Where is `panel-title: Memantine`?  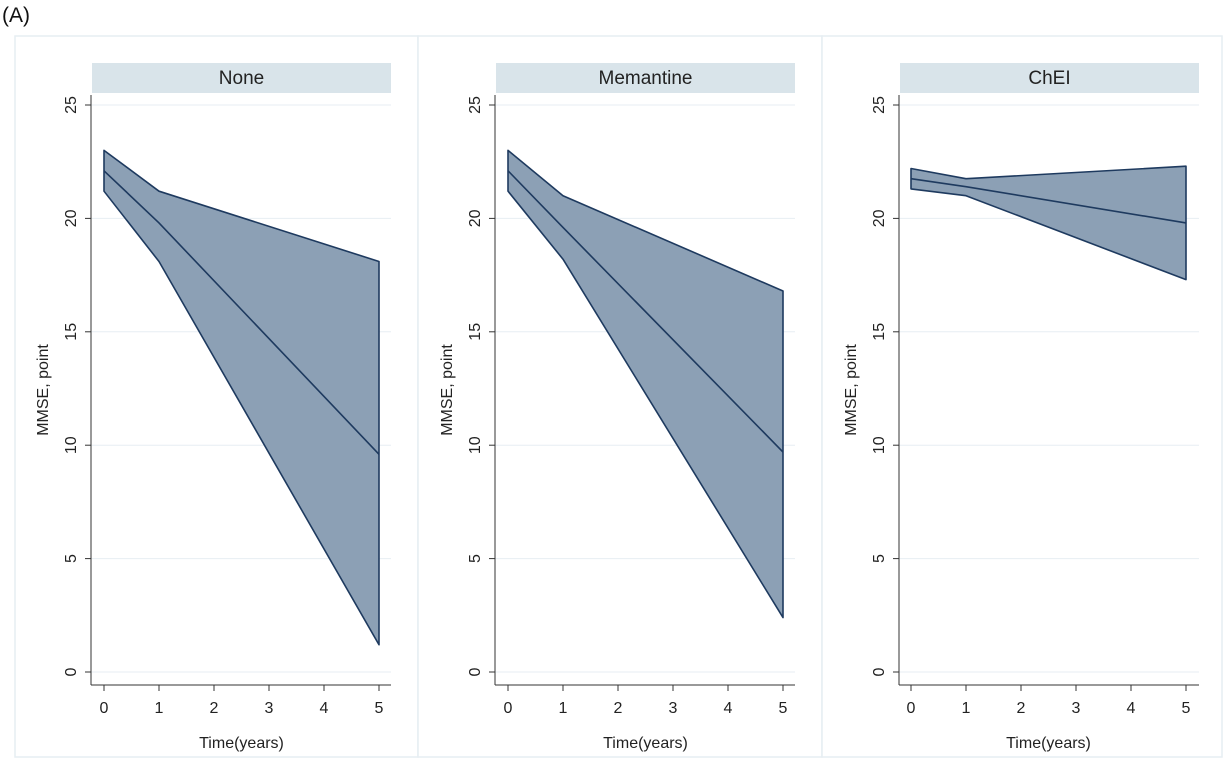
panel-title: Memantine is located at coordinates (646, 78).